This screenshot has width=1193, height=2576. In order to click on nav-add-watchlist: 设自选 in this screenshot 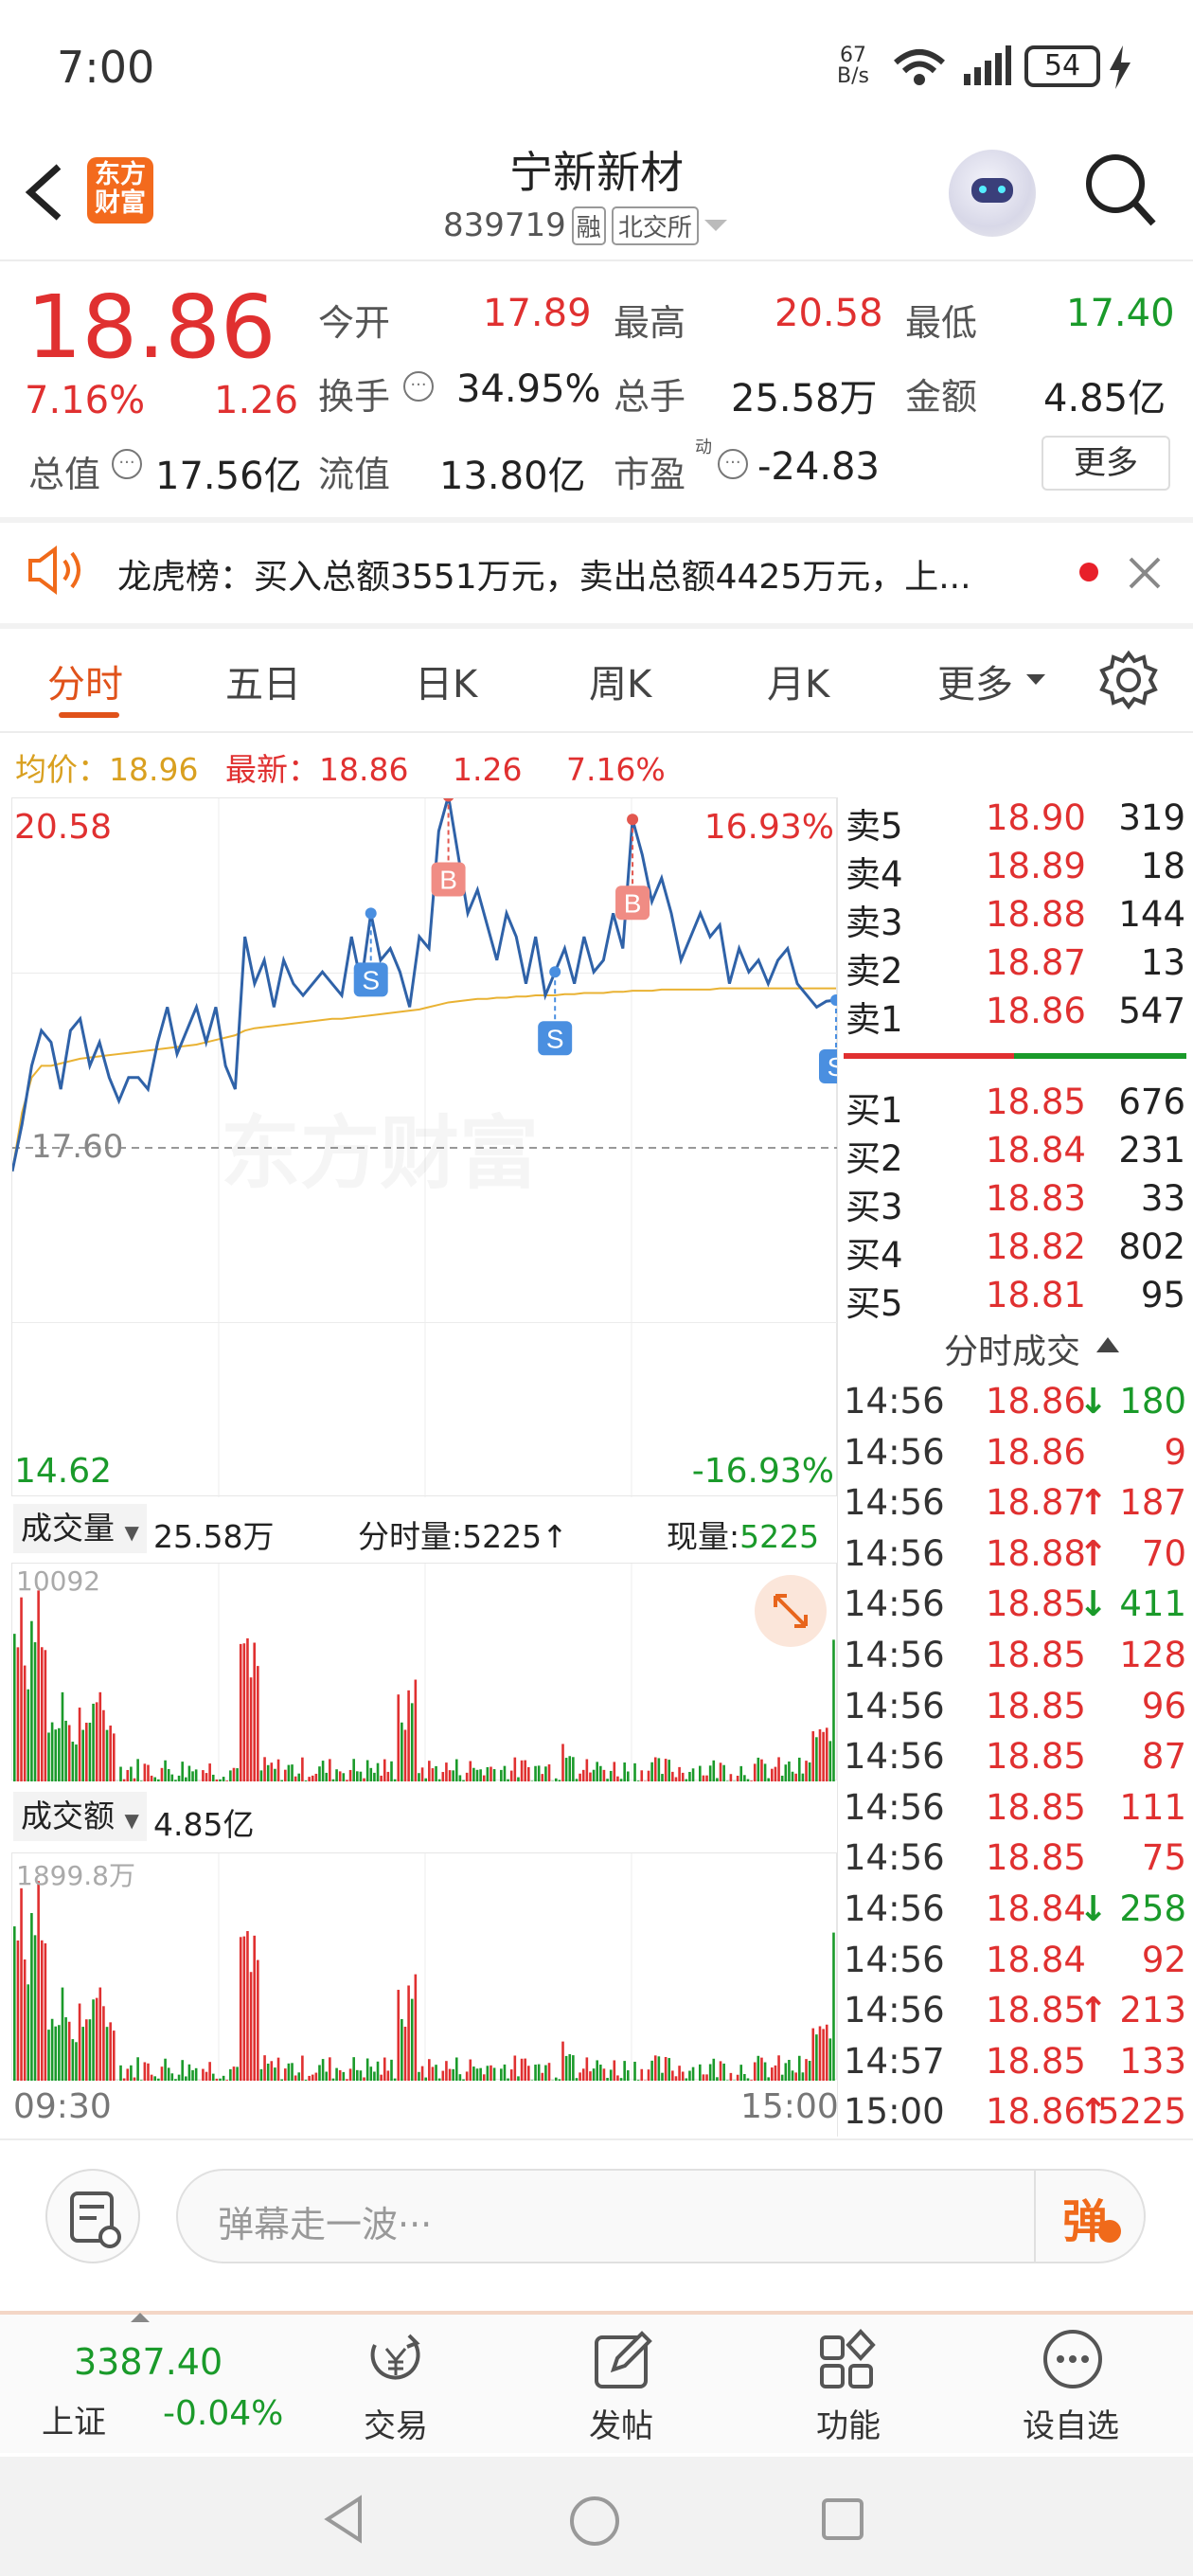, I will do `click(1071, 2426)`.